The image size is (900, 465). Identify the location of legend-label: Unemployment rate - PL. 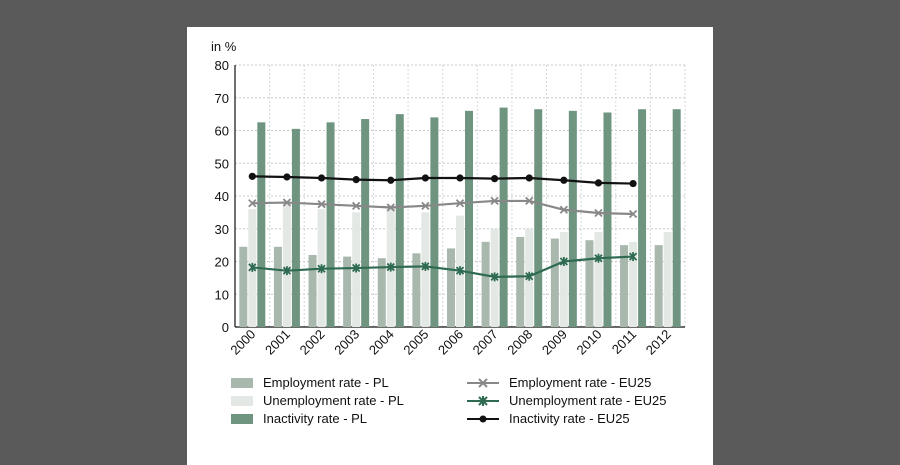
(333, 400).